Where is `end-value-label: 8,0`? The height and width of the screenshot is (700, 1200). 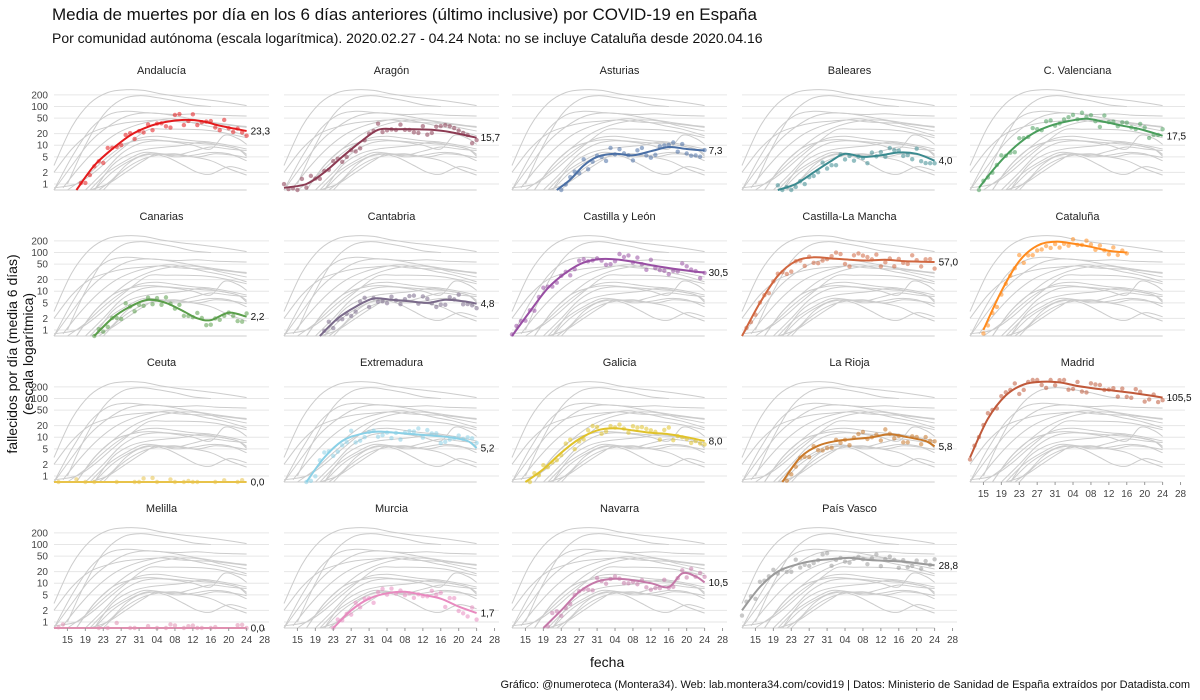 end-value-label: 8,0 is located at coordinates (716, 441).